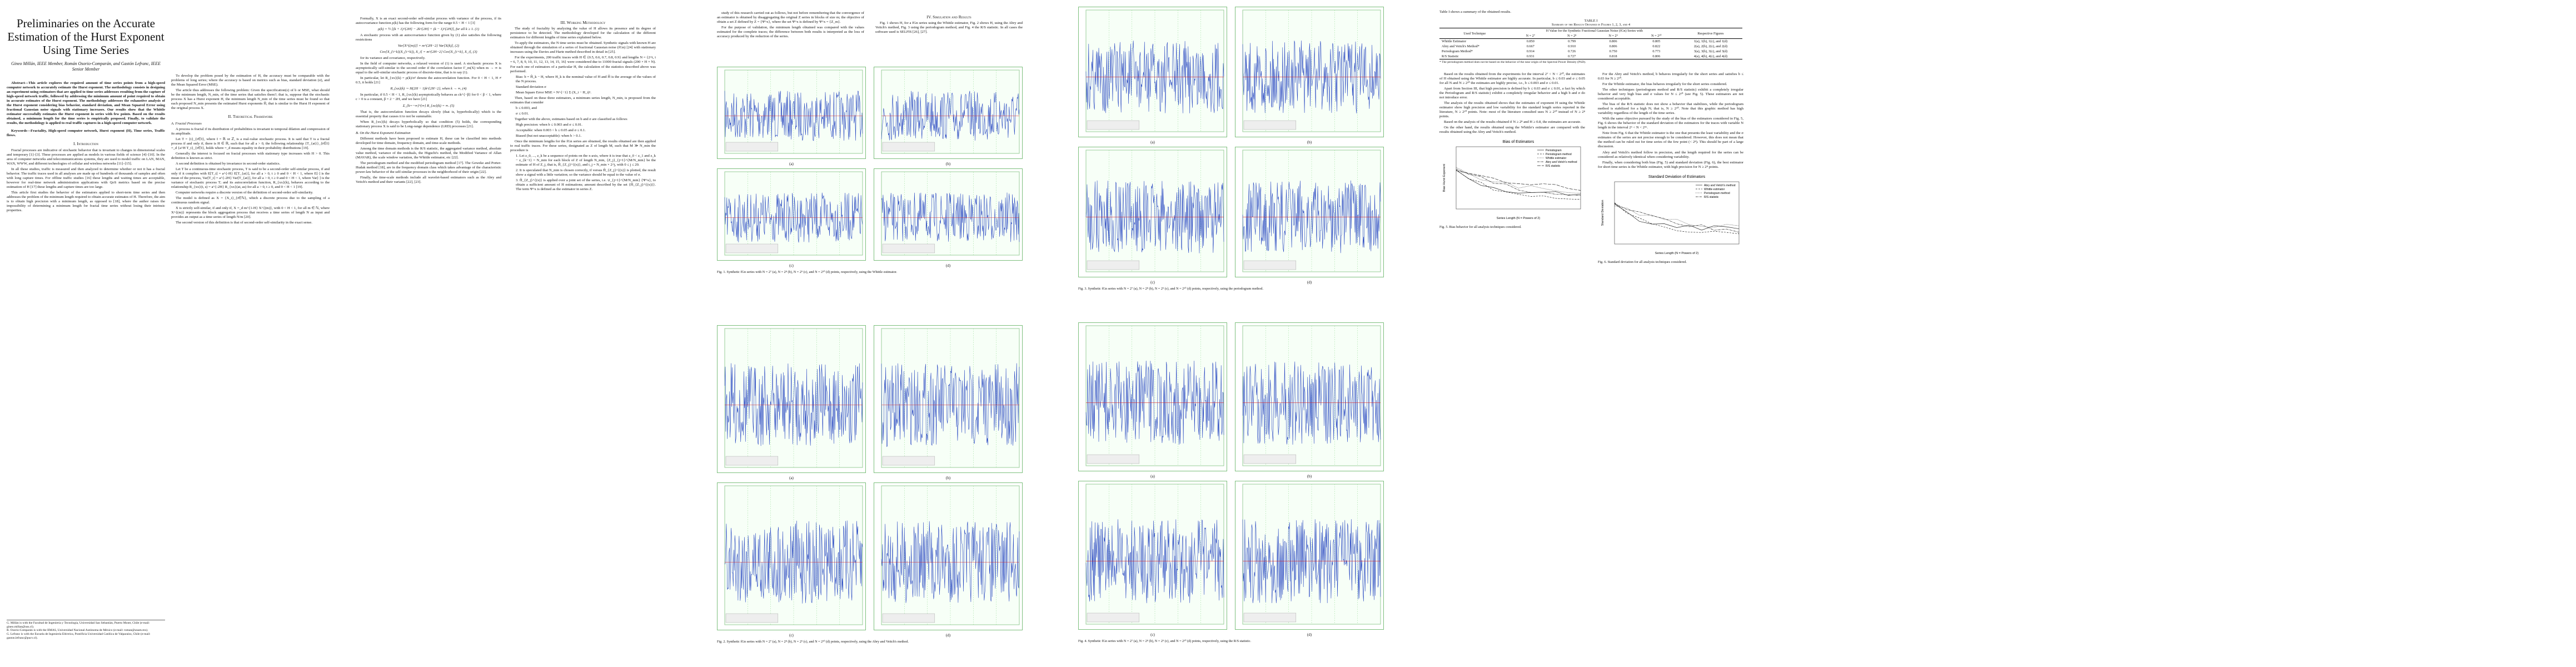 Image resolution: width=2576 pixels, height=667 pixels. What do you see at coordinates (1717, 193) in the screenshot?
I see `legend-label: Periodogram method` at bounding box center [1717, 193].